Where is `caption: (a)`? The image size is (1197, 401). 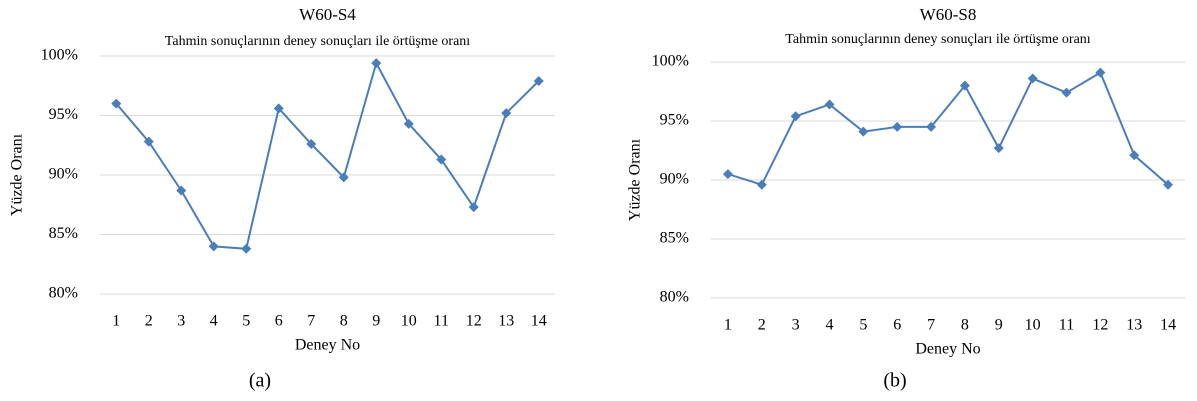
caption: (a) is located at coordinates (260, 381).